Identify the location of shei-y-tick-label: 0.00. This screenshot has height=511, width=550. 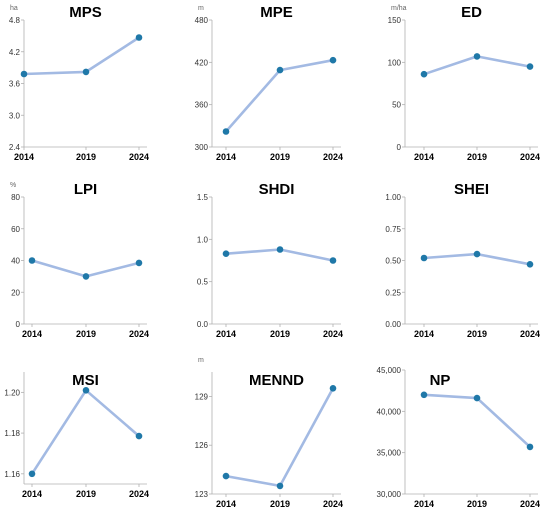
(393, 324).